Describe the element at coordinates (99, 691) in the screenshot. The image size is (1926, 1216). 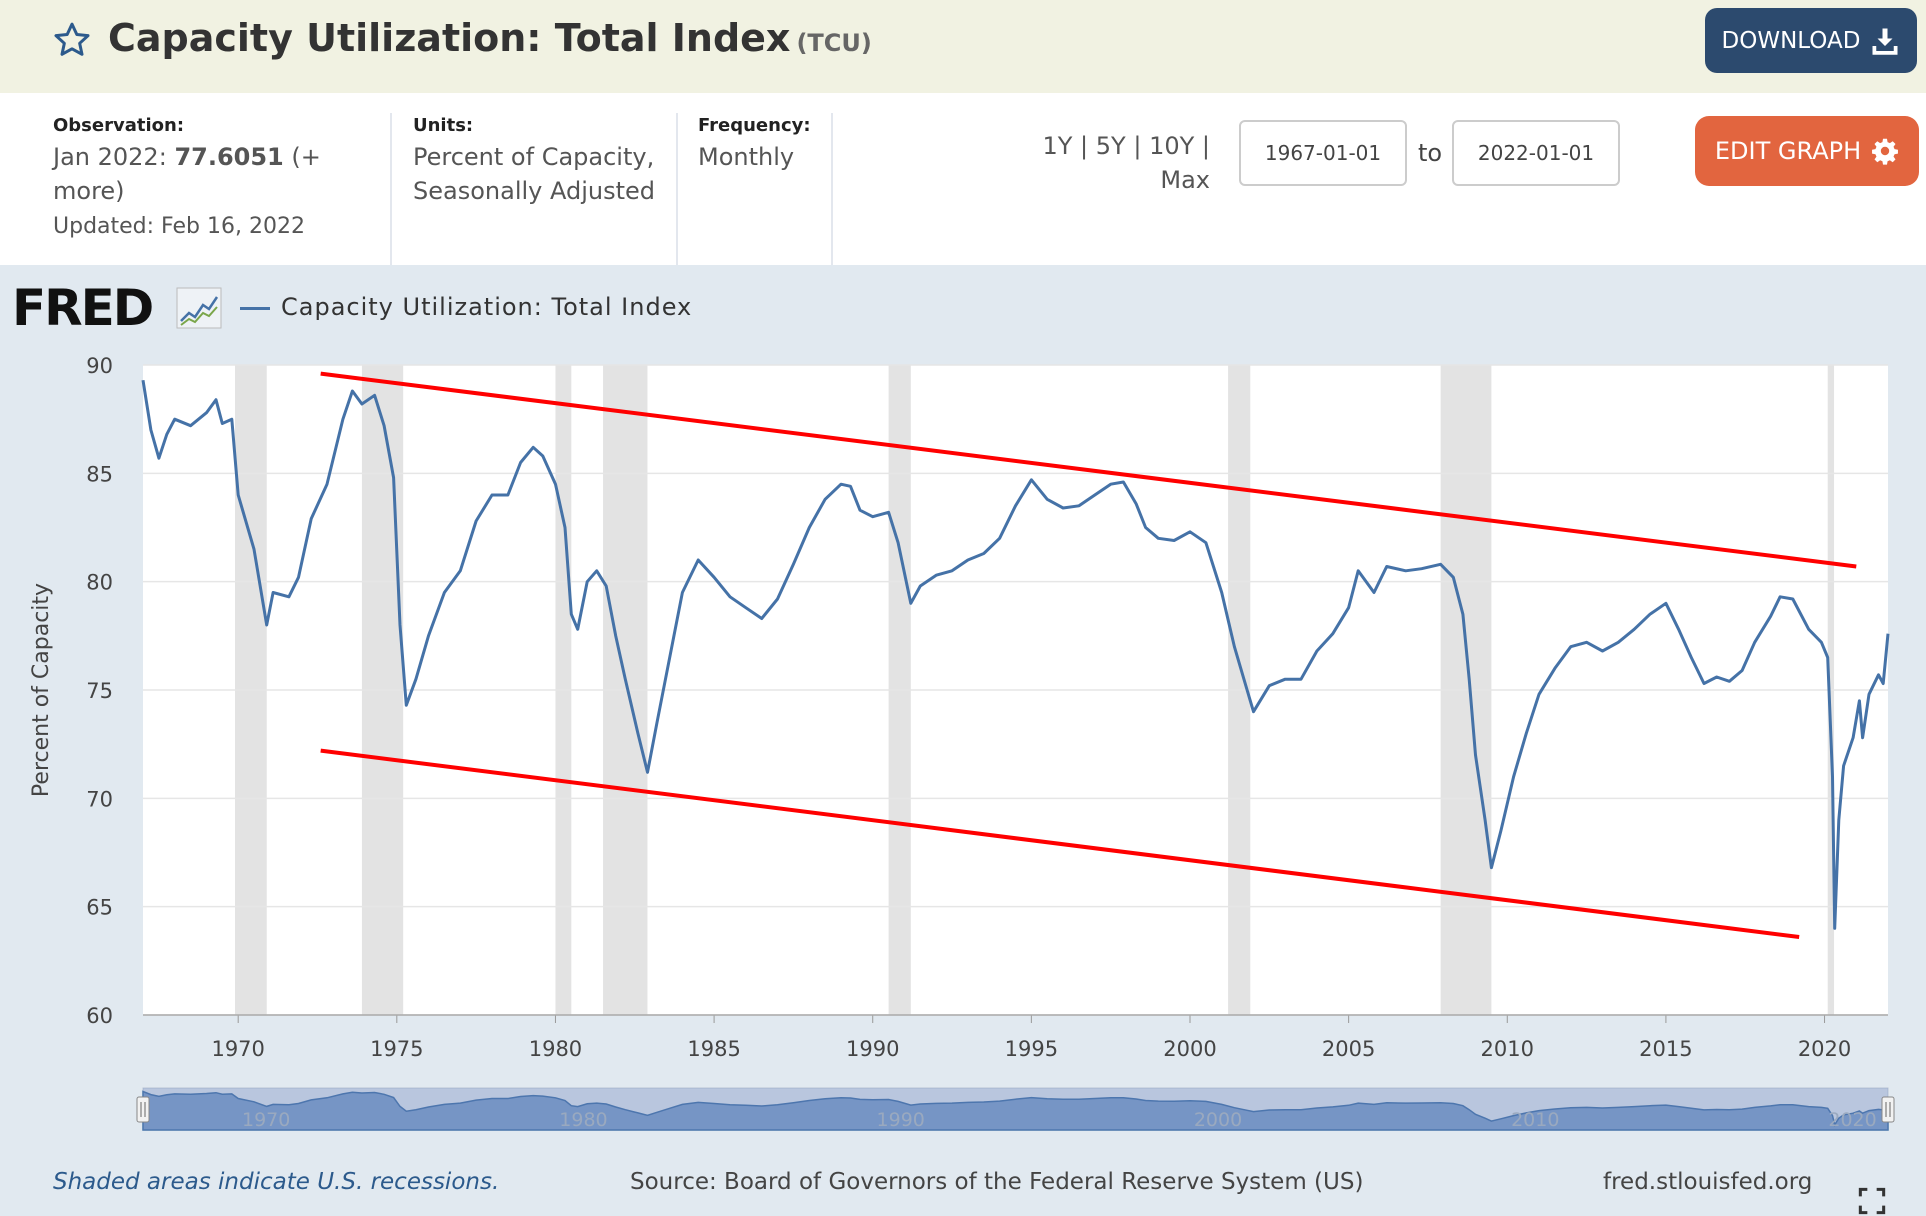
I see `y-tick-label: 75` at that location.